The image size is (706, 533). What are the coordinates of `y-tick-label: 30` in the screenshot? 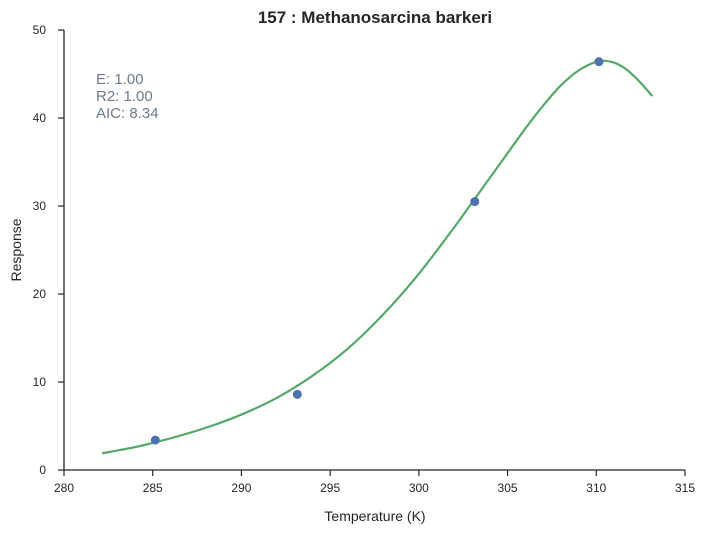 It's located at (40, 206).